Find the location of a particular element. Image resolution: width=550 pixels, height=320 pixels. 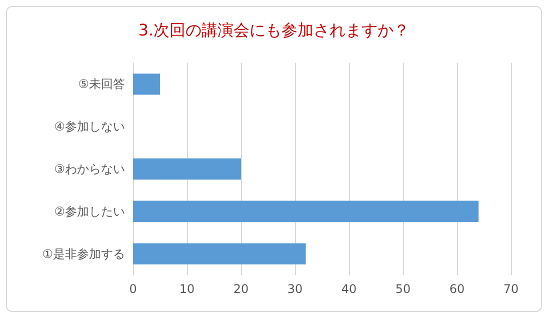

x-tick-label: 0 is located at coordinates (133, 289).